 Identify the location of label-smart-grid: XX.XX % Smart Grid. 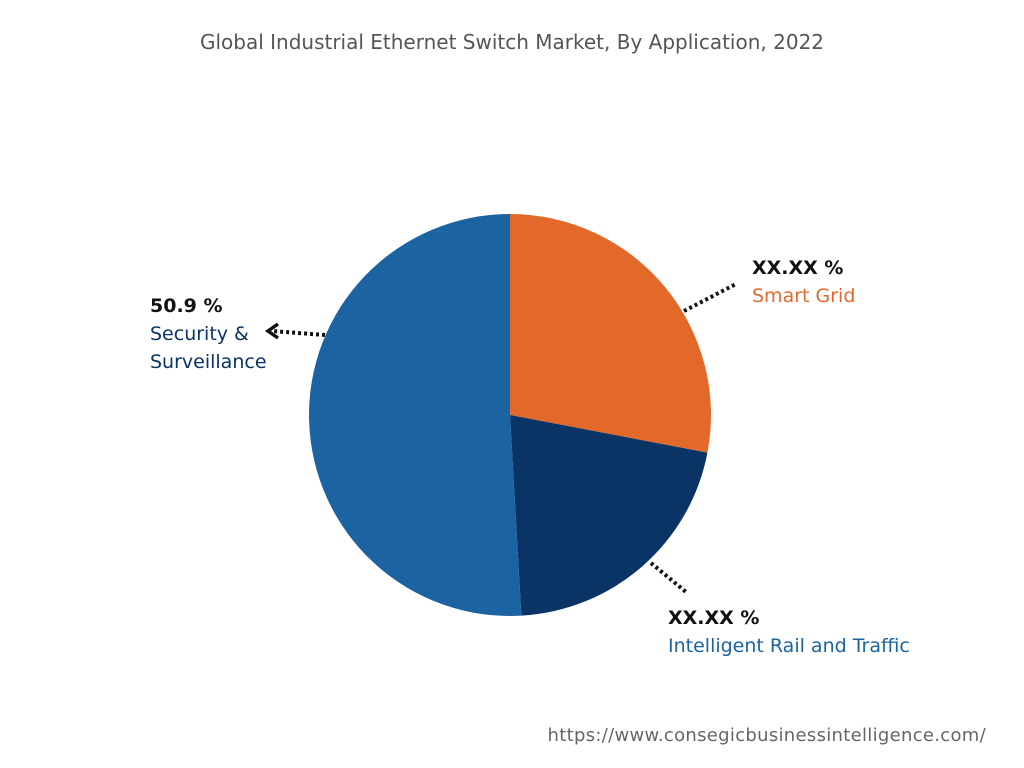
(803, 282).